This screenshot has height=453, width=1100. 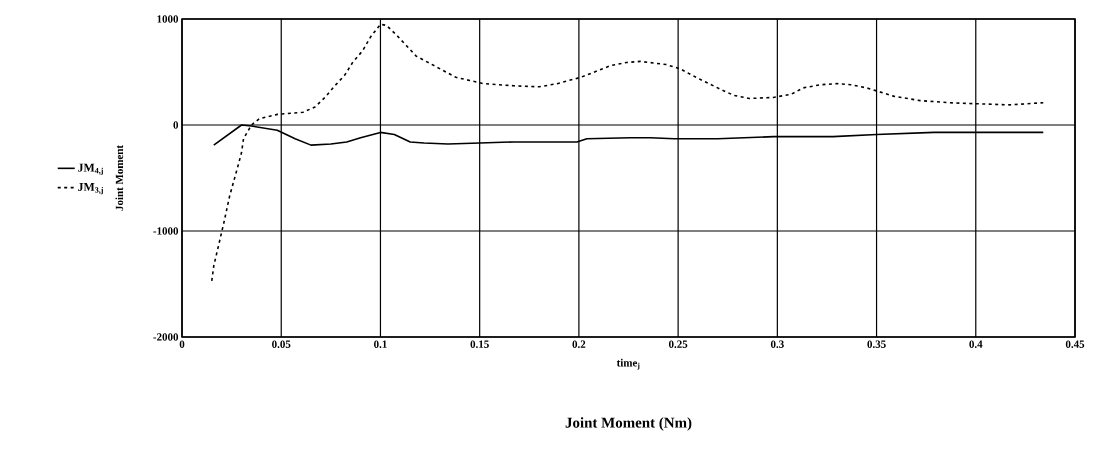 I want to click on y-tick-label: 0, so click(x=176, y=125).